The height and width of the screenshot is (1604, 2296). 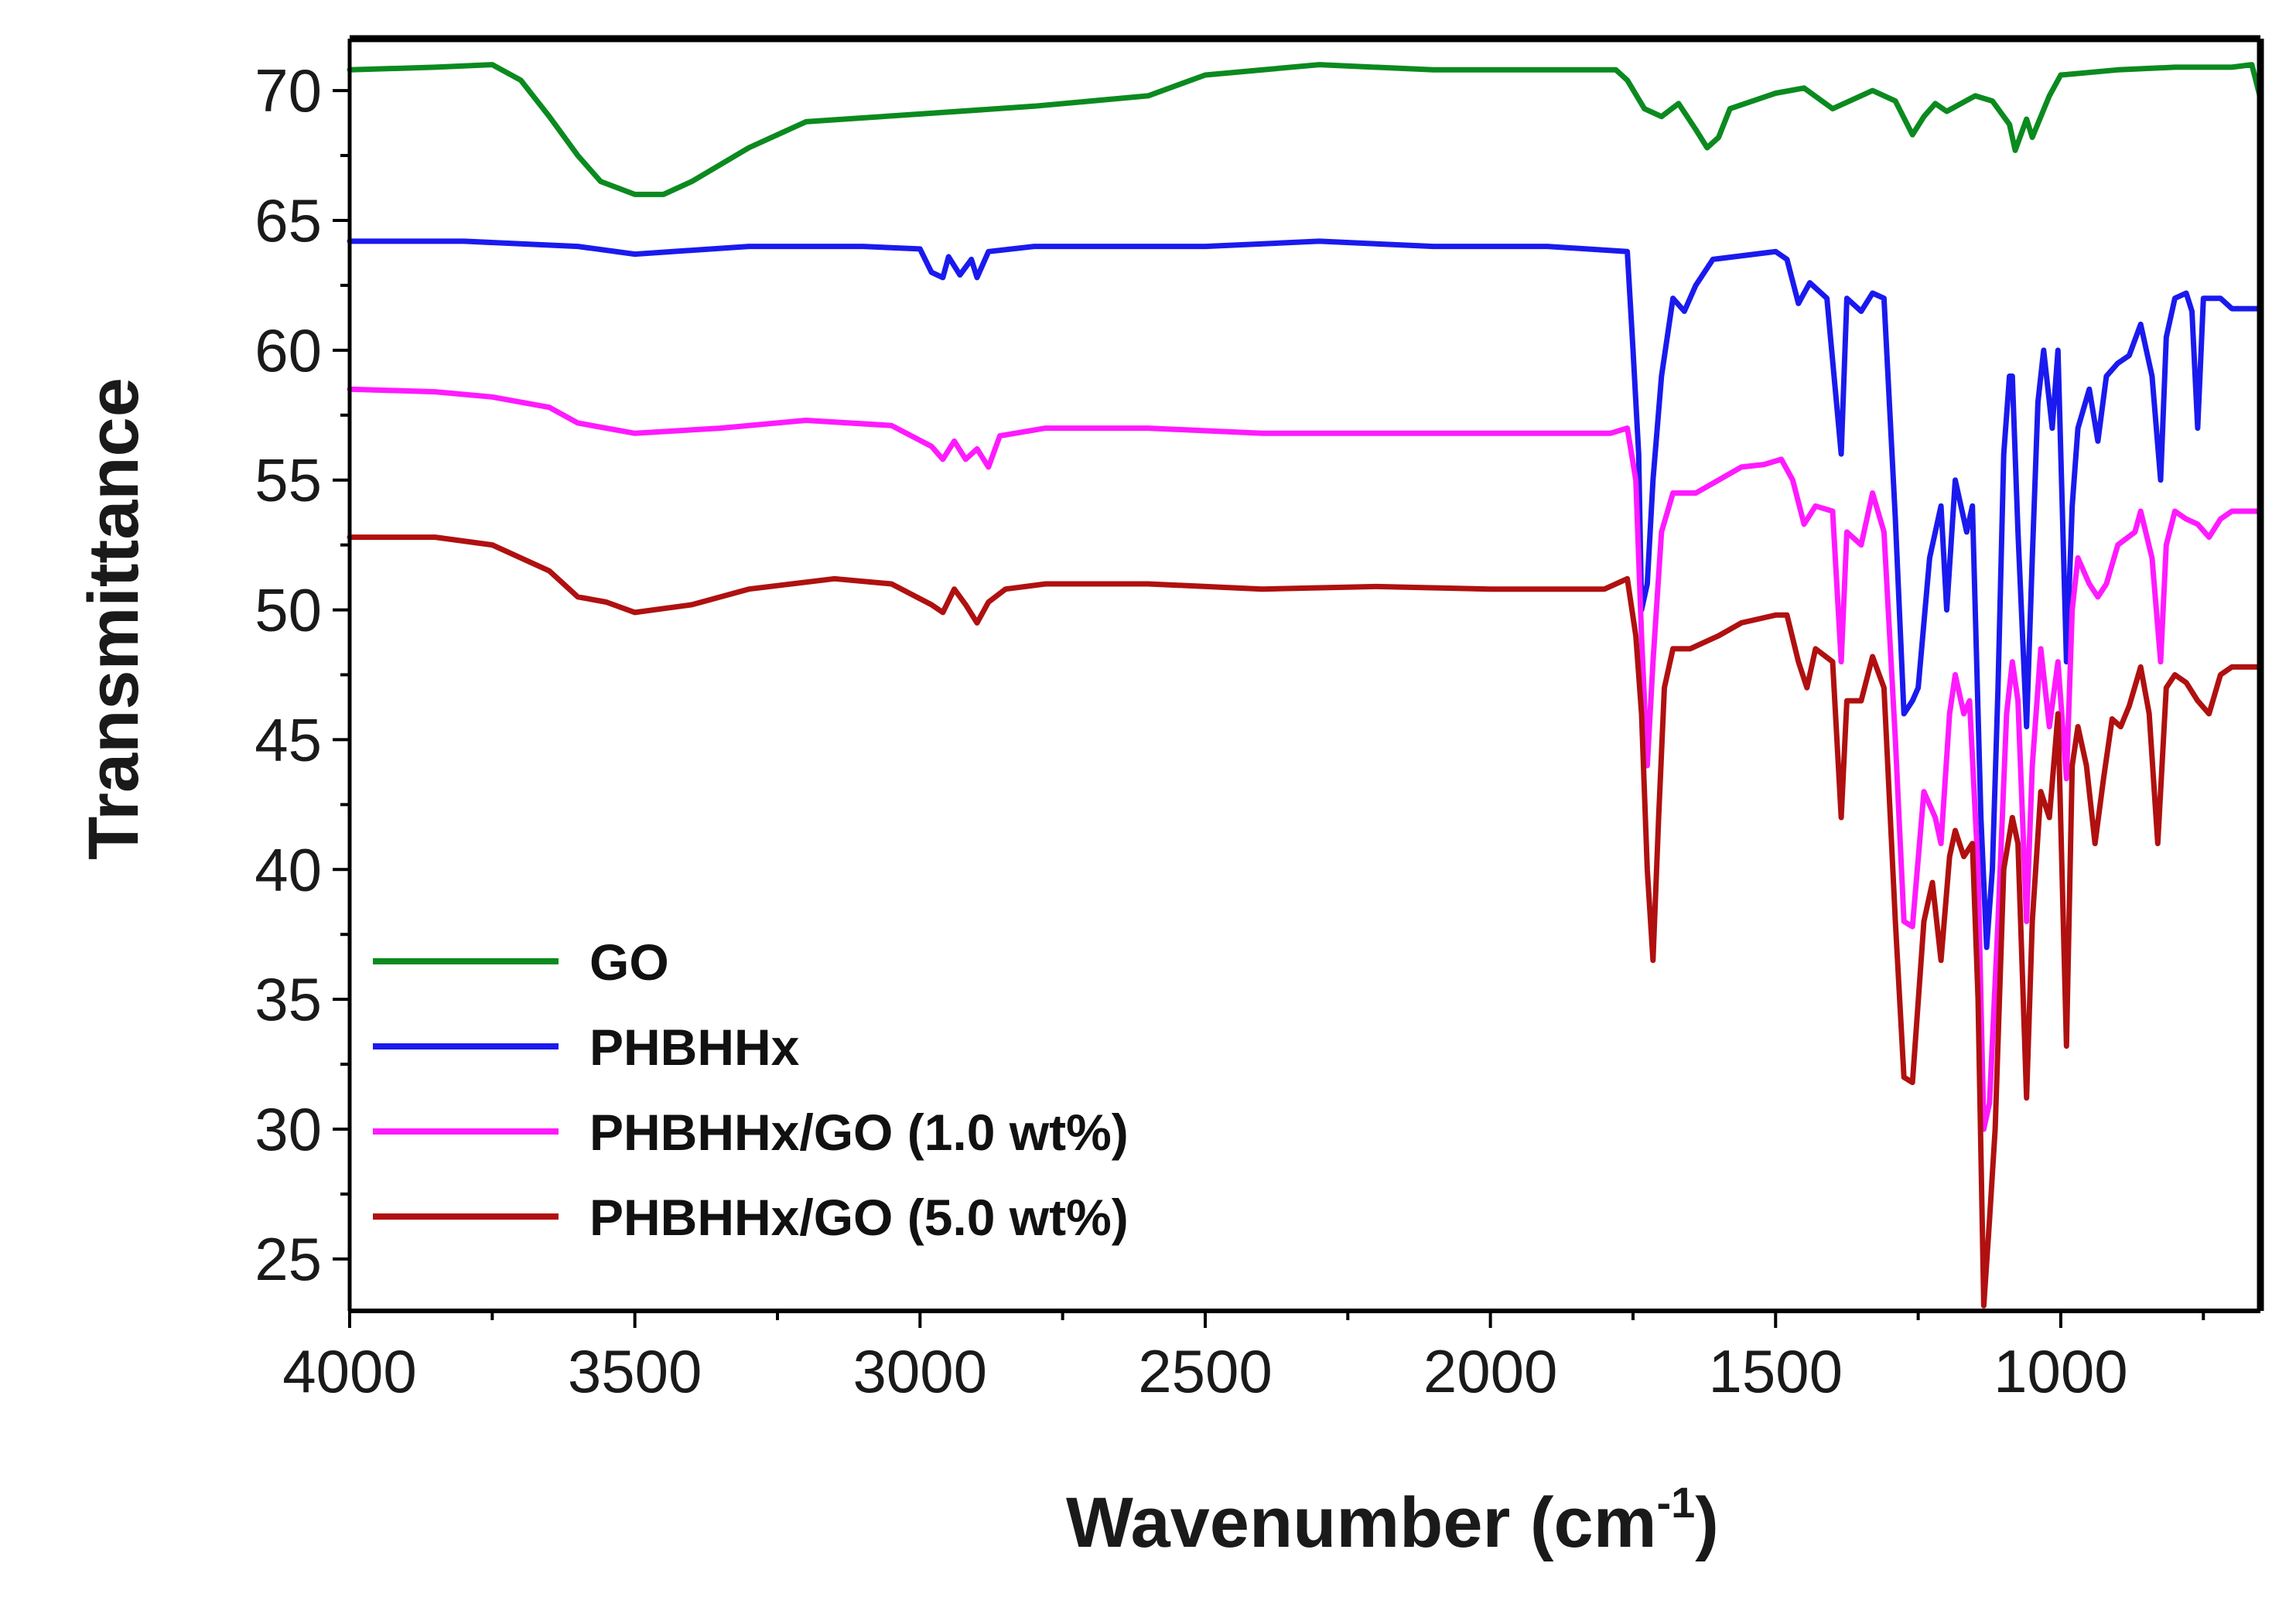 What do you see at coordinates (1306, 129) in the screenshot?
I see `series-line-go` at bounding box center [1306, 129].